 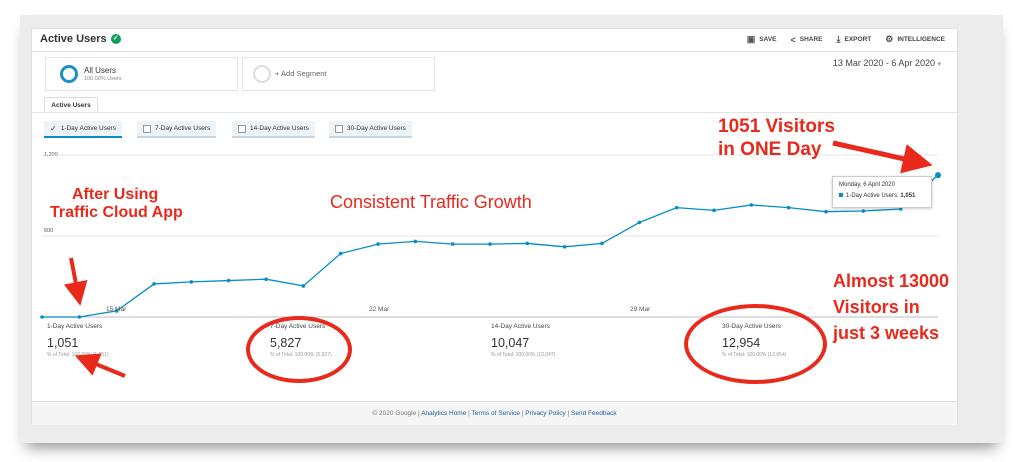 I want to click on intelligence-button: ⚙ INTELLIGENCE, so click(x=915, y=39).